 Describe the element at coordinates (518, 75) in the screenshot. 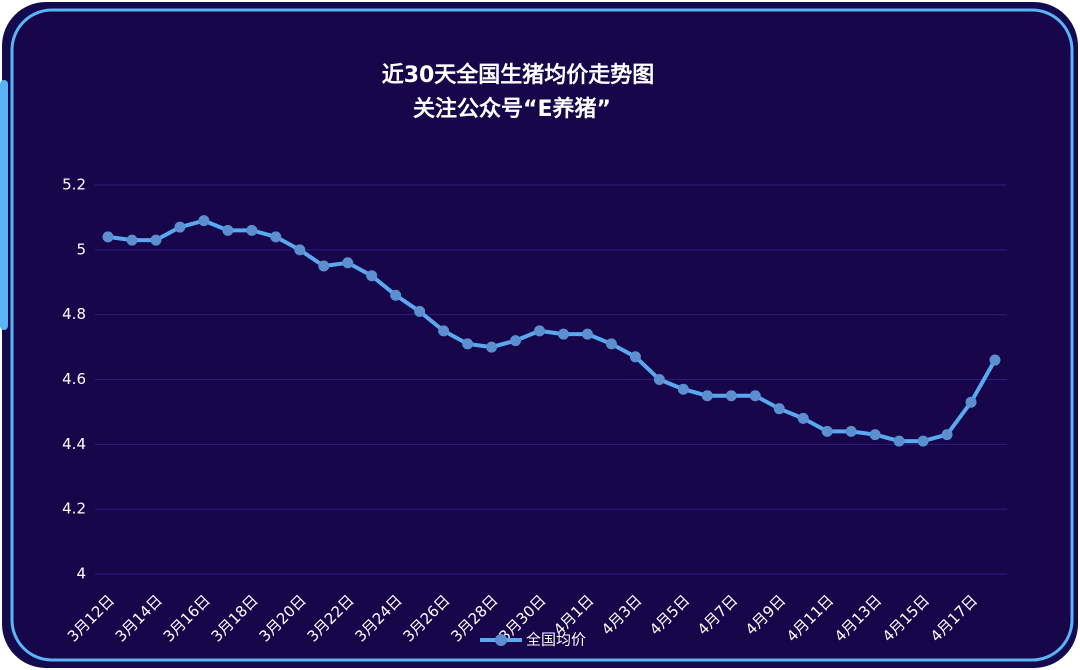

I see `chart-title: 近30天全国生猪均价走势图` at that location.